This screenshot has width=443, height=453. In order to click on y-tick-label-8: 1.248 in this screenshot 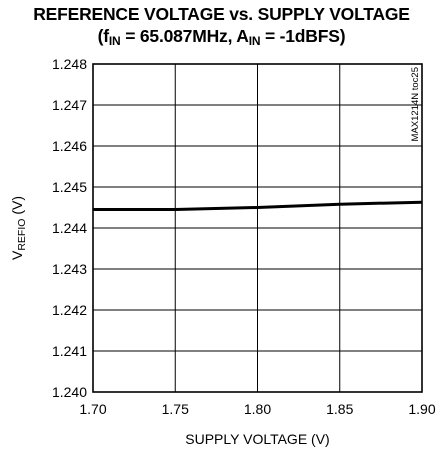, I will do `click(69, 64)`.